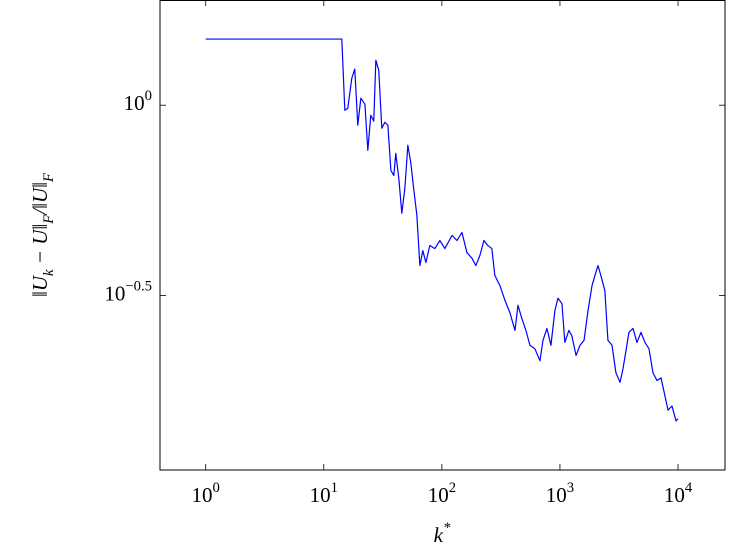 Image resolution: width=735 pixels, height=557 pixels. What do you see at coordinates (442, 533) in the screenshot?
I see `x-axis-label: k*` at bounding box center [442, 533].